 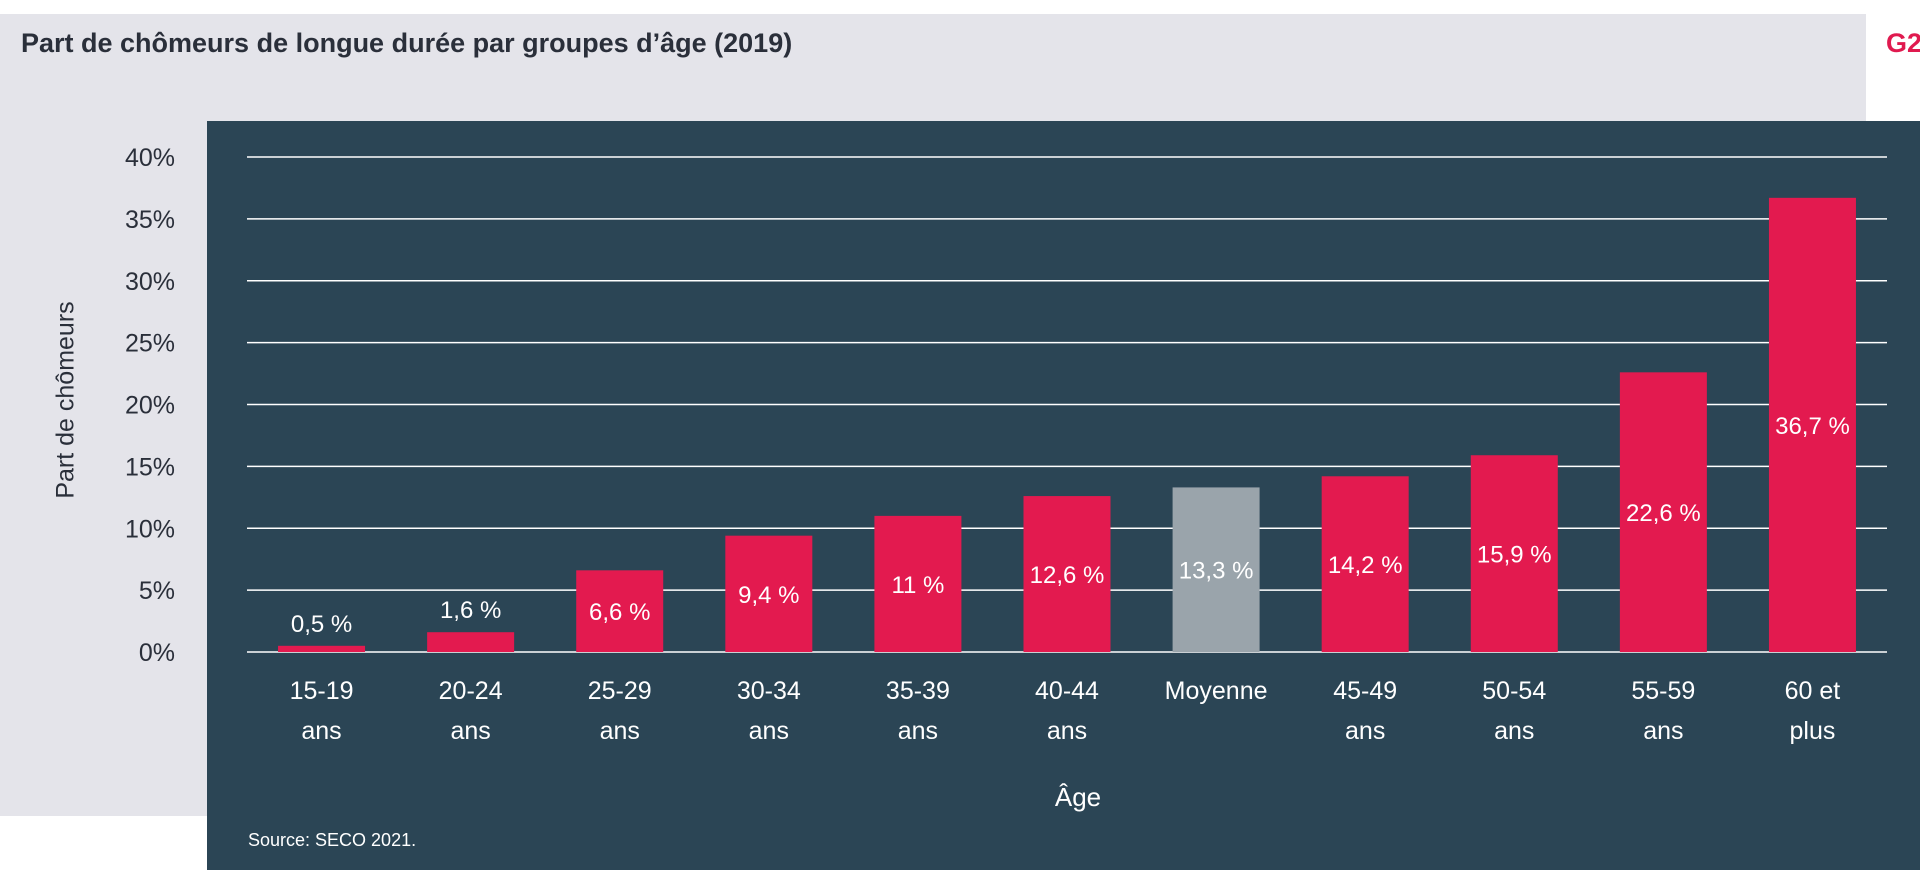 I want to click on y-tick-label: 30%, so click(x=150, y=282).